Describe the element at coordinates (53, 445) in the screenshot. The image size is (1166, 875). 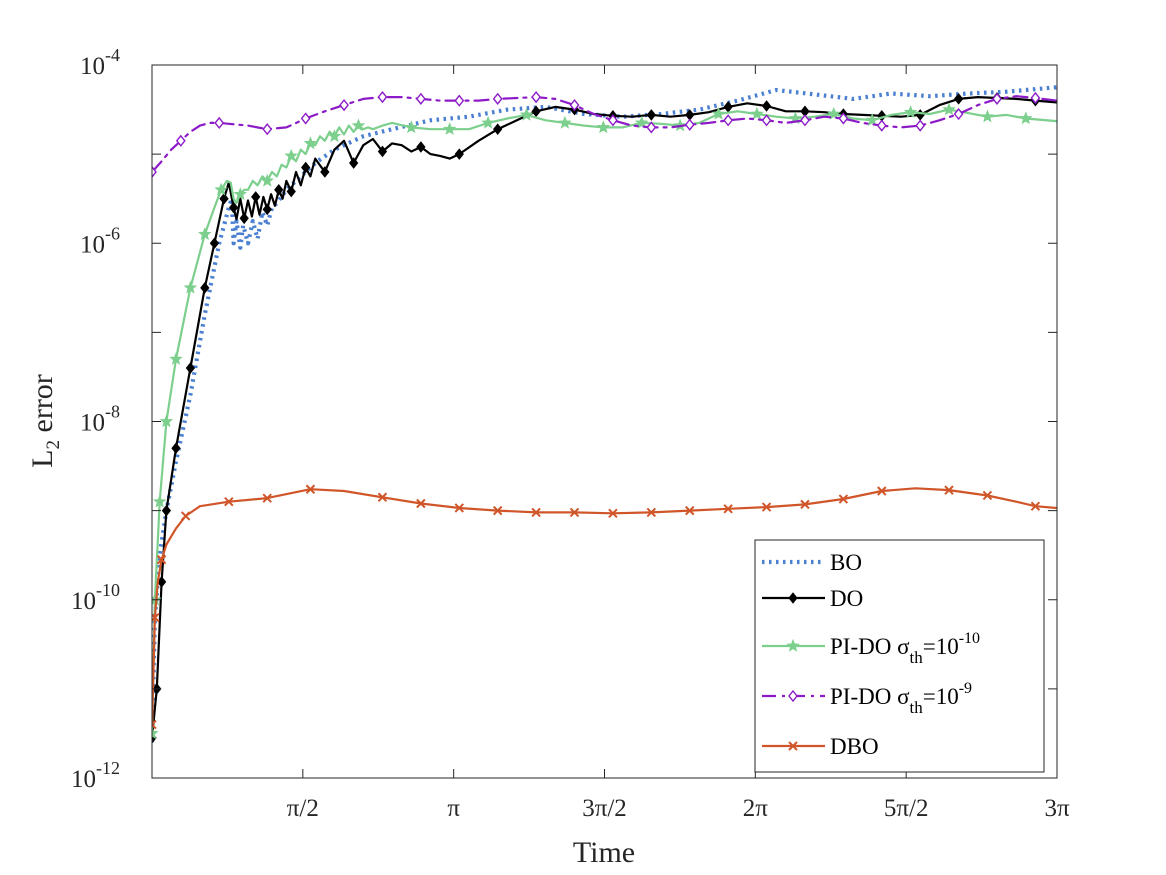
I see `y-axis-title-subscript: 2` at that location.